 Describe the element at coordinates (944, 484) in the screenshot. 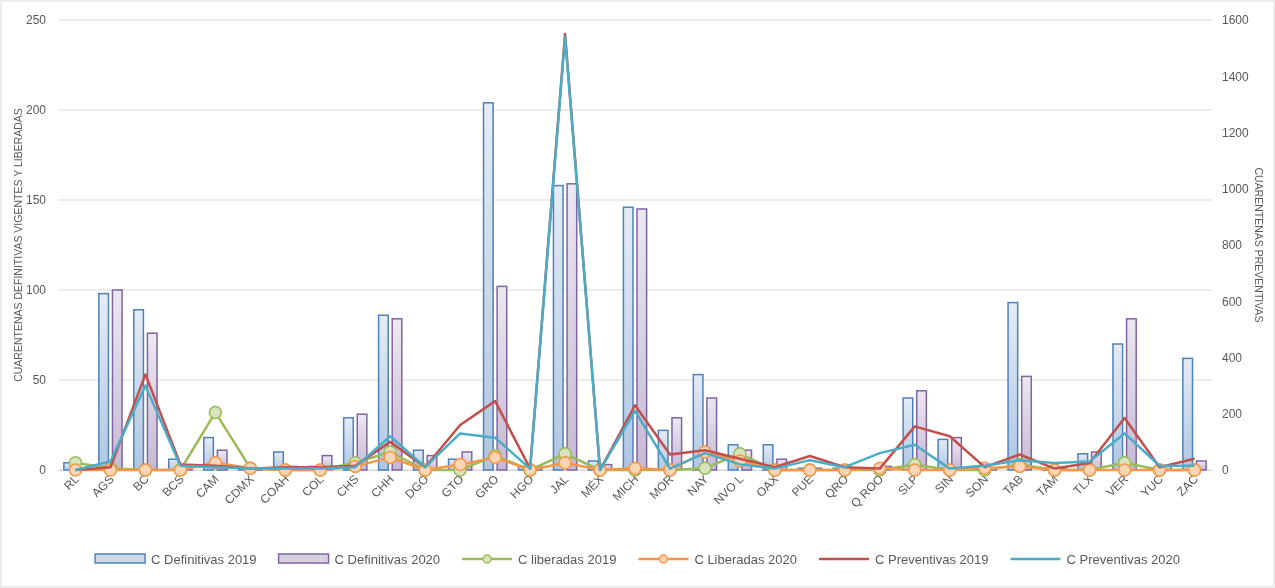

I see `x-tick-label: SIN` at that location.